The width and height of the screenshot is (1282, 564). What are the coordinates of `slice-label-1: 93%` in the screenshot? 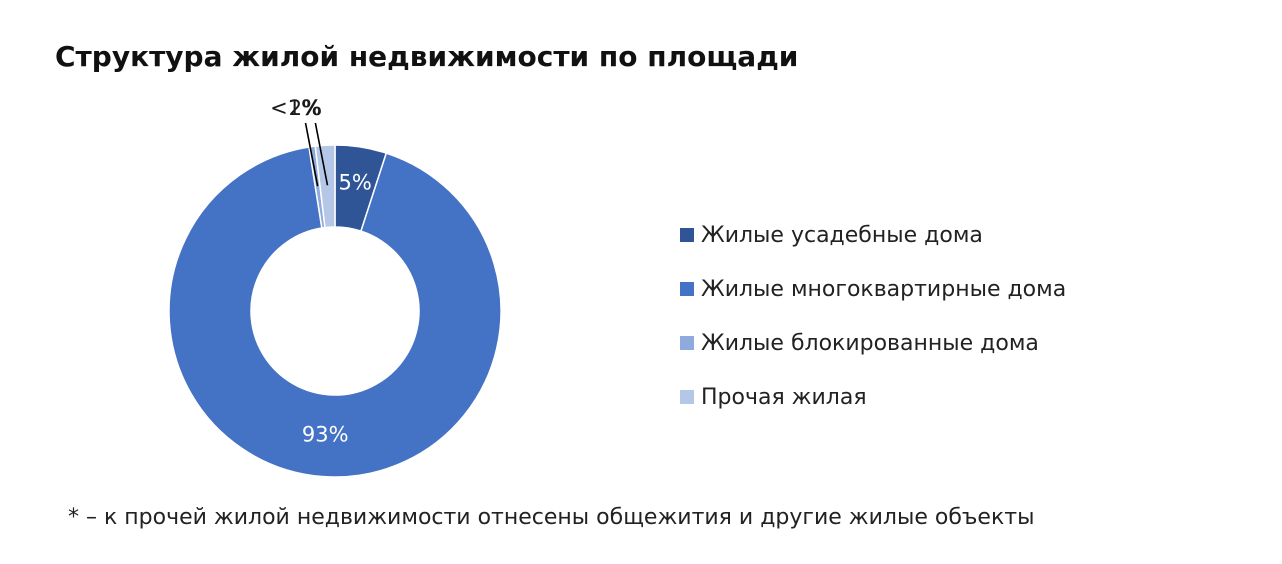 It's located at (325, 435).